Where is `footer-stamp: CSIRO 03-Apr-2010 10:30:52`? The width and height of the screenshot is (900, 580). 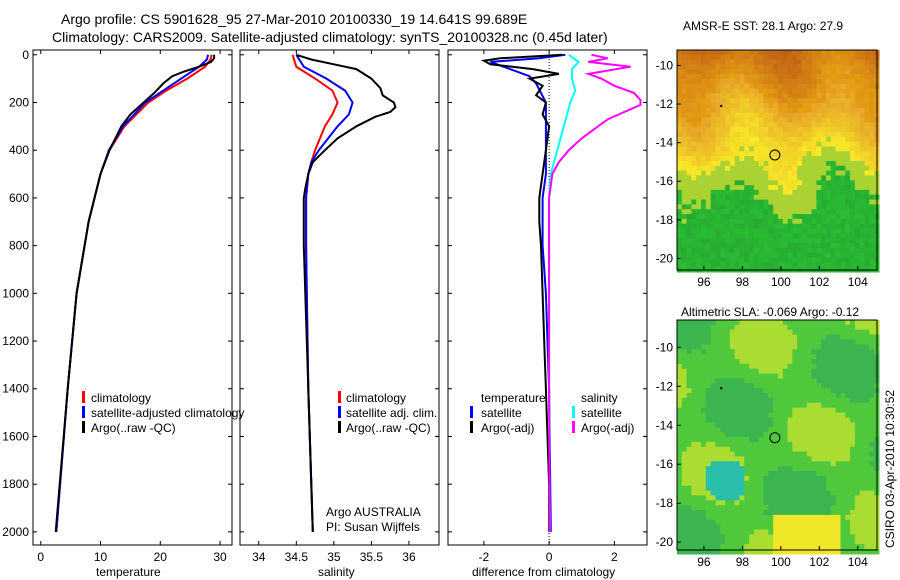 footer-stamp: CSIRO 03-Apr-2010 10:30:52 is located at coordinates (890, 469).